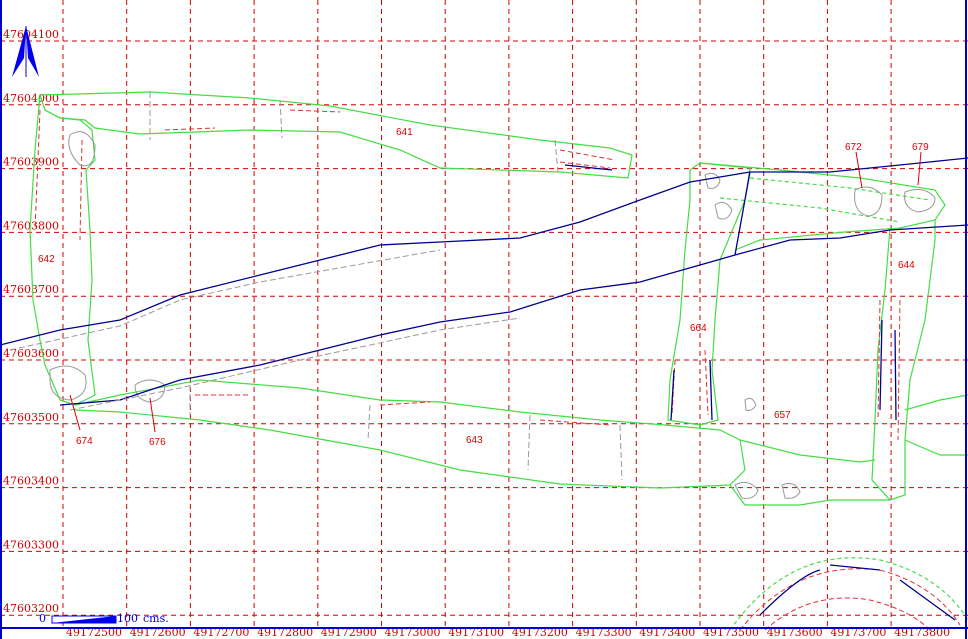 The image size is (968, 639). What do you see at coordinates (42, 618) in the screenshot?
I see `scale-start: 0` at bounding box center [42, 618].